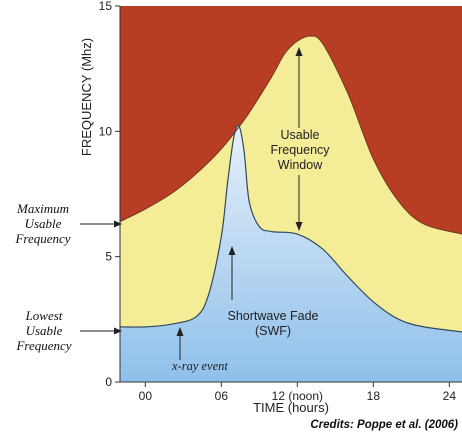  I want to click on x-tick-label: 00, so click(146, 396).